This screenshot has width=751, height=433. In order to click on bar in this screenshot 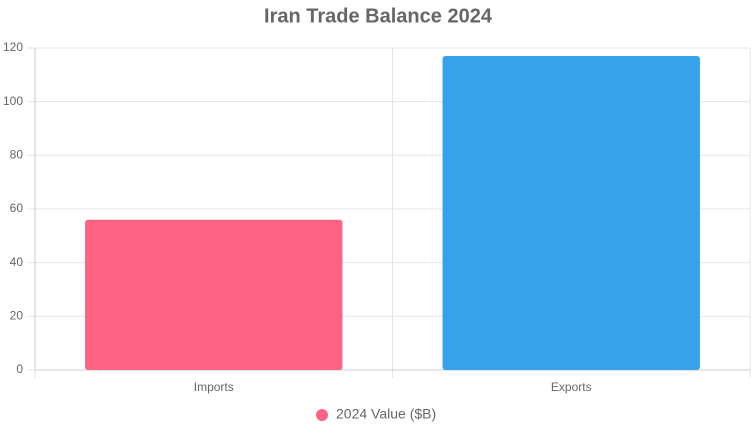, I will do `click(214, 294)`.